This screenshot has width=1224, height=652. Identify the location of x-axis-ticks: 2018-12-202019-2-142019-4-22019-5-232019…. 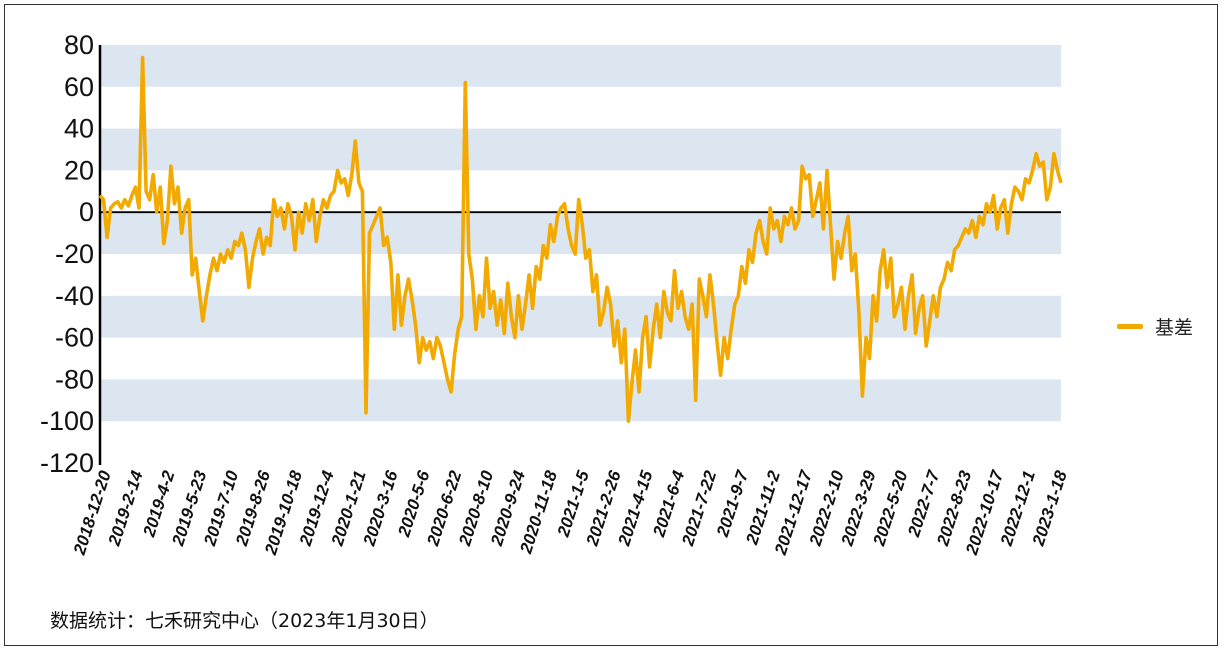
(570, 512).